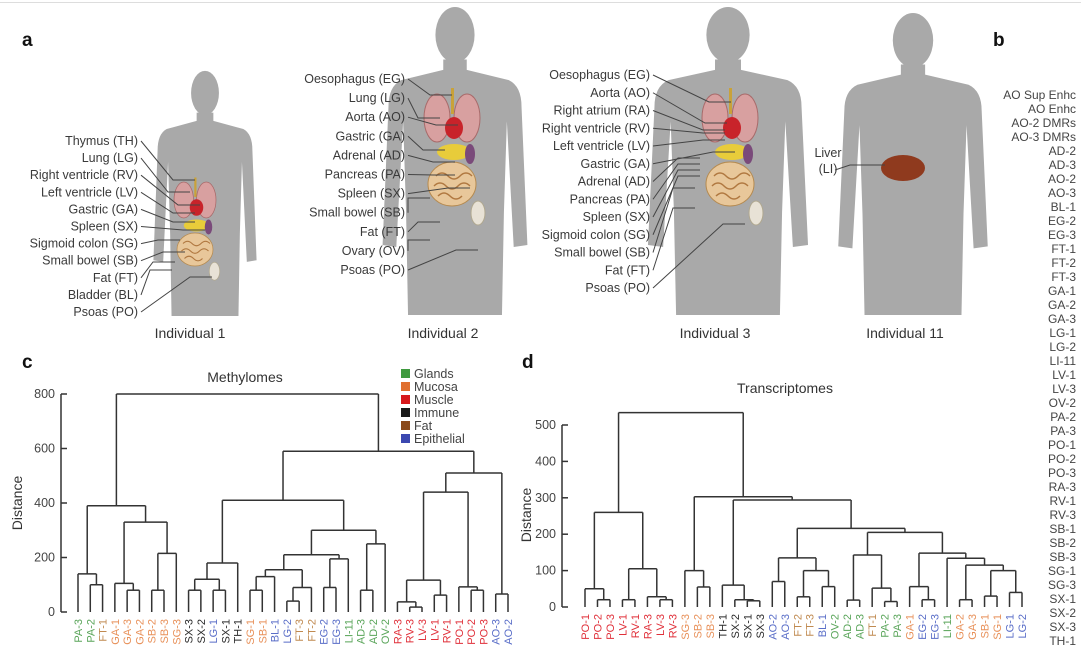  I want to click on sample-list-item: SB-3, so click(1062, 557).